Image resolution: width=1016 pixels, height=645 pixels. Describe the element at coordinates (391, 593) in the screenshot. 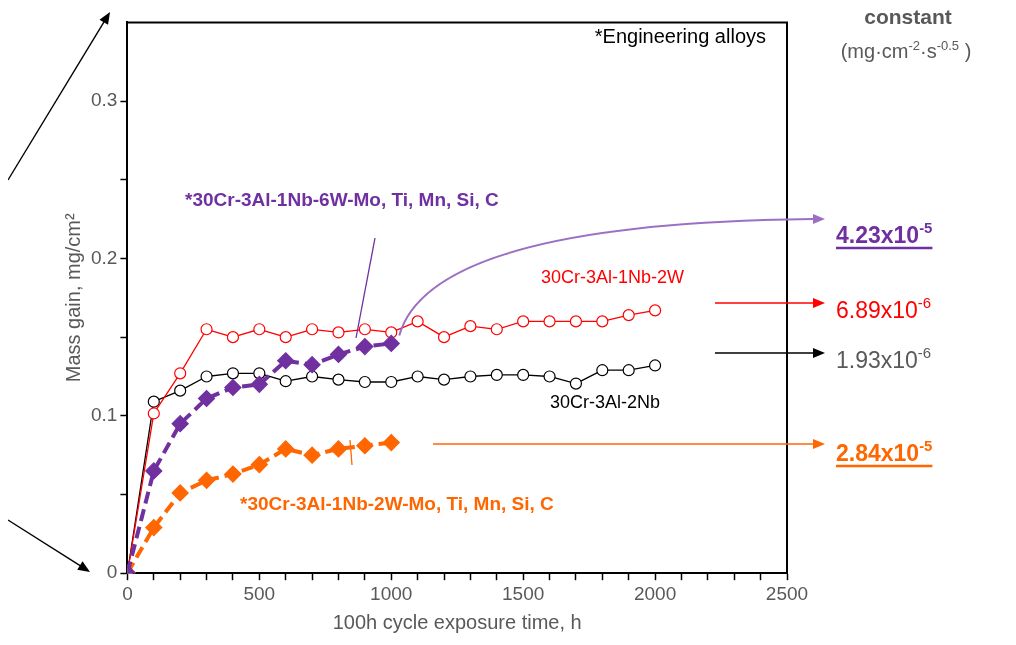

I see `x-tick-label: 1000` at that location.